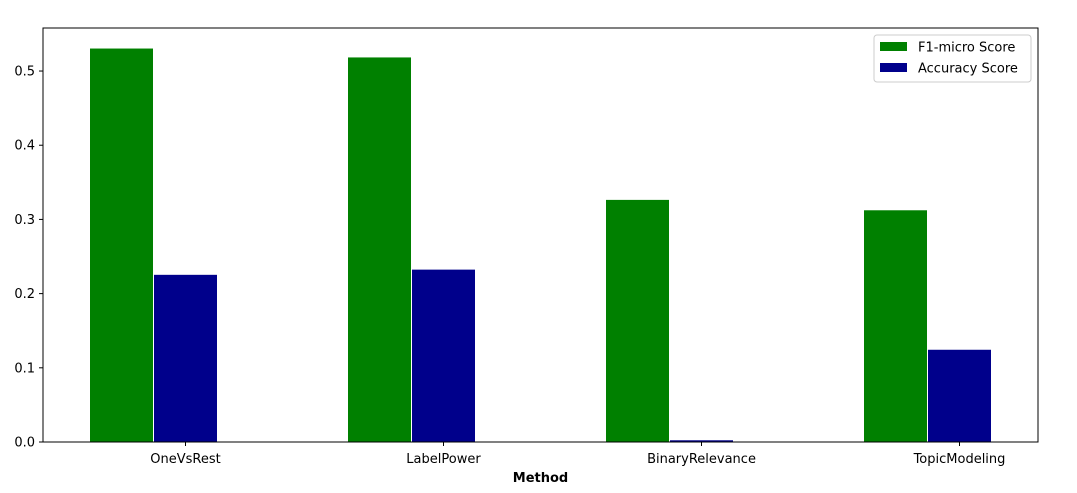 This screenshot has width=1077, height=493. What do you see at coordinates (24, 220) in the screenshot?
I see `y-tick-label: 0.3` at bounding box center [24, 220].